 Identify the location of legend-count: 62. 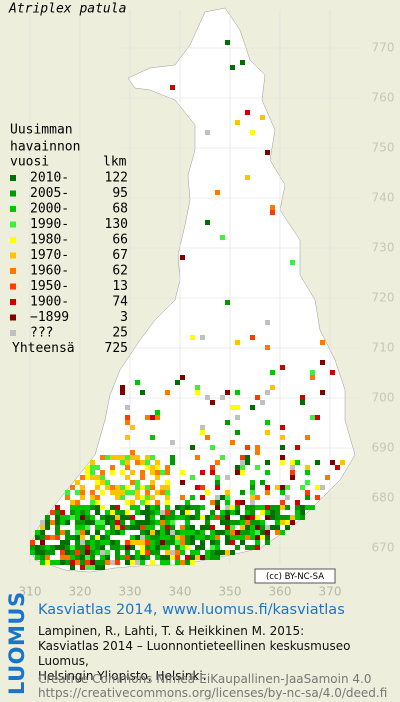
(120, 271).